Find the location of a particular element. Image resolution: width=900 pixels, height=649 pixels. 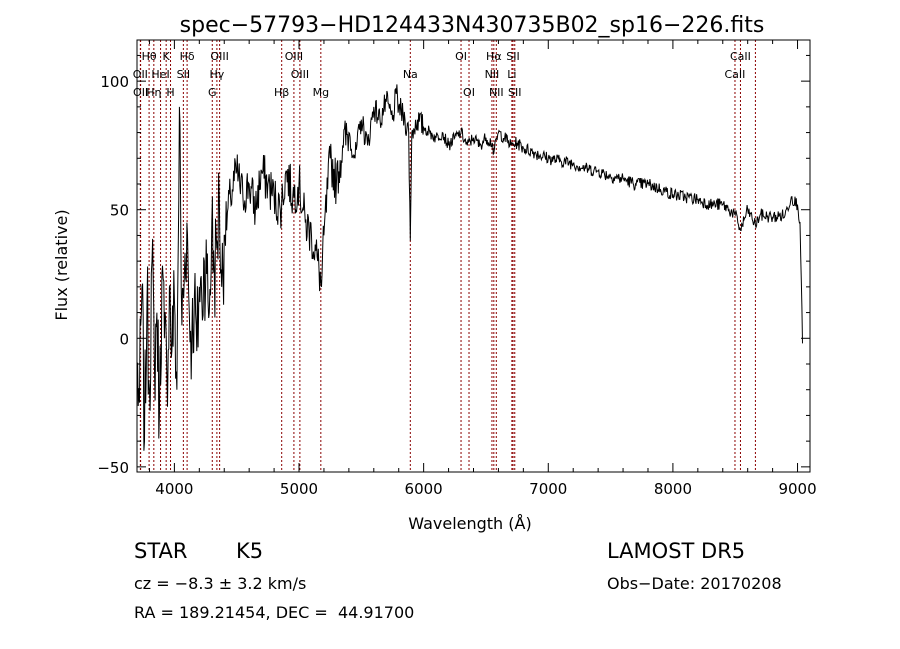

y-tick-label: 50 is located at coordinates (119, 211).